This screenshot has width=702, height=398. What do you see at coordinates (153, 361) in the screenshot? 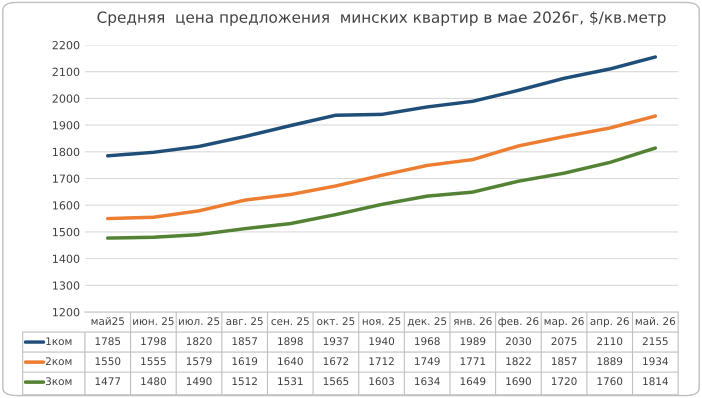
I see `data-label: 1555` at bounding box center [153, 361].